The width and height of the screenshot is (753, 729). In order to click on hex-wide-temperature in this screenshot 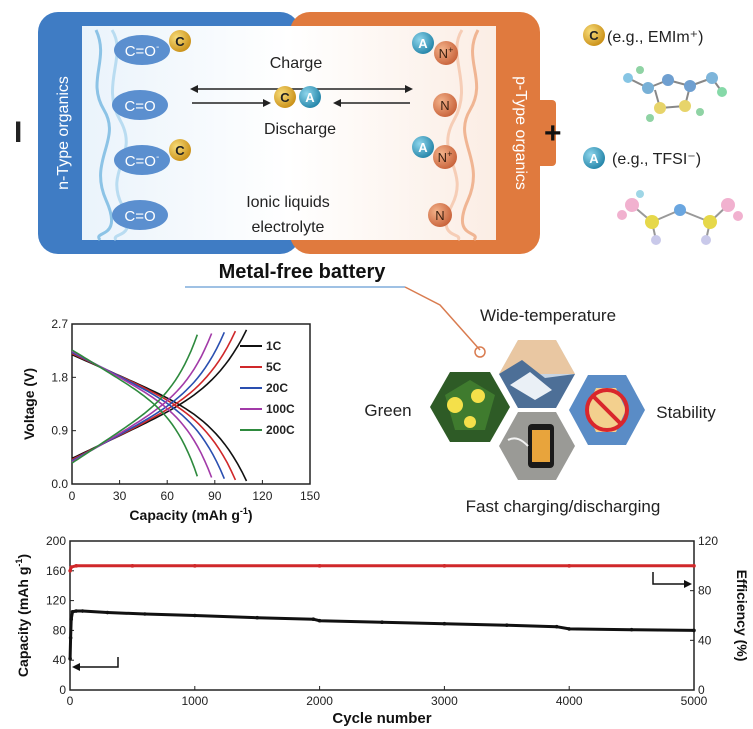, I will do `click(537, 374)`.